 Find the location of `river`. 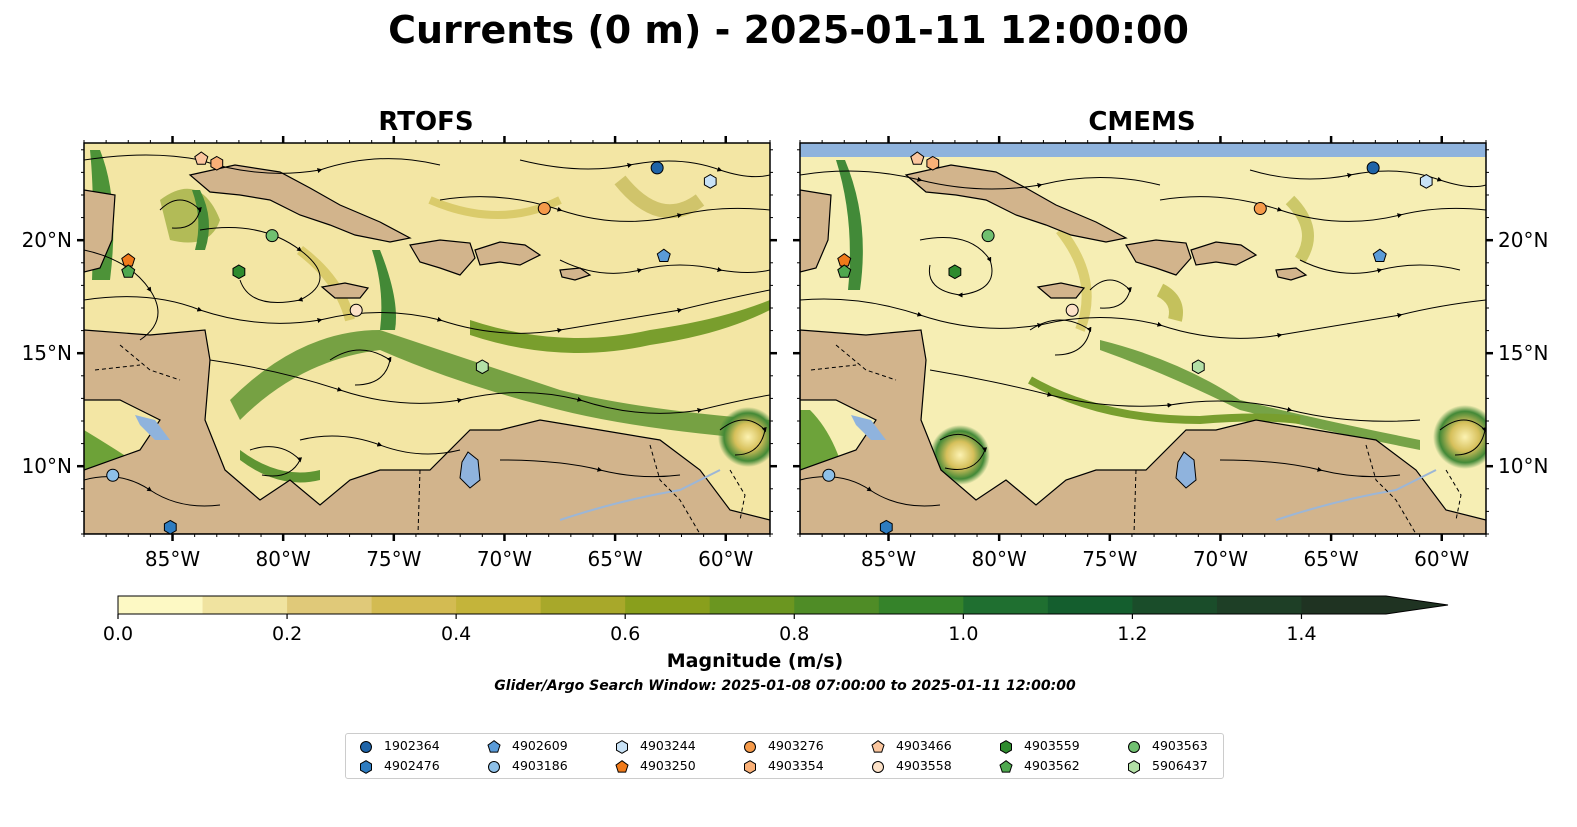

river is located at coordinates (1356, 495).